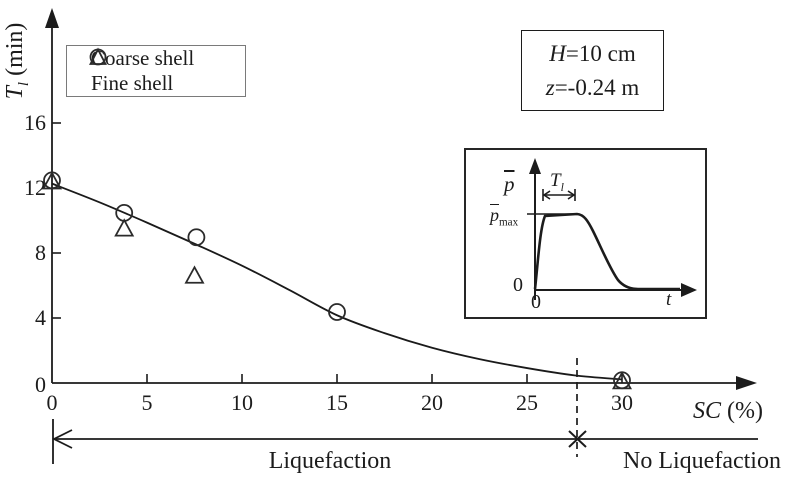  What do you see at coordinates (62, 439) in the screenshot?
I see `region-left-arrow-icon` at bounding box center [62, 439].